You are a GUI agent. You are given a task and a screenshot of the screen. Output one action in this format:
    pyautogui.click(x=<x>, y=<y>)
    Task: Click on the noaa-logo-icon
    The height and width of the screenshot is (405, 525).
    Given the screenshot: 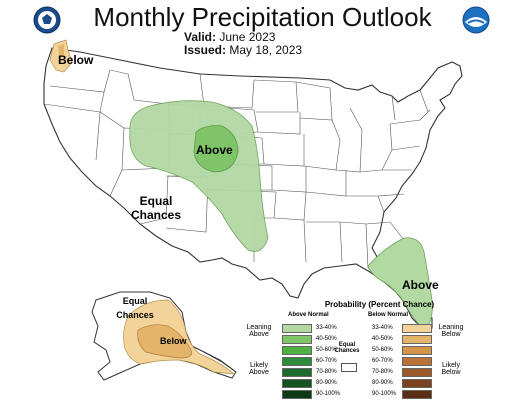 What is the action you would take?
    pyautogui.click(x=476, y=20)
    